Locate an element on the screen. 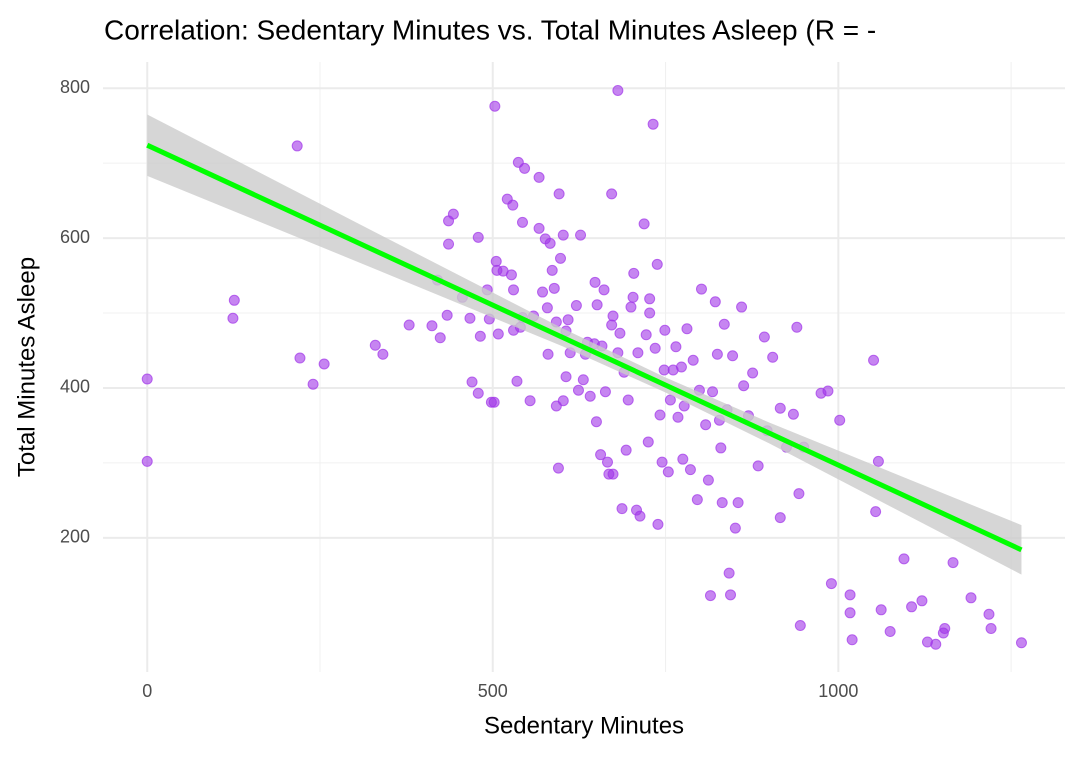 This screenshot has width=1080, height=758. y-tick-label: 600 is located at coordinates (75, 237).